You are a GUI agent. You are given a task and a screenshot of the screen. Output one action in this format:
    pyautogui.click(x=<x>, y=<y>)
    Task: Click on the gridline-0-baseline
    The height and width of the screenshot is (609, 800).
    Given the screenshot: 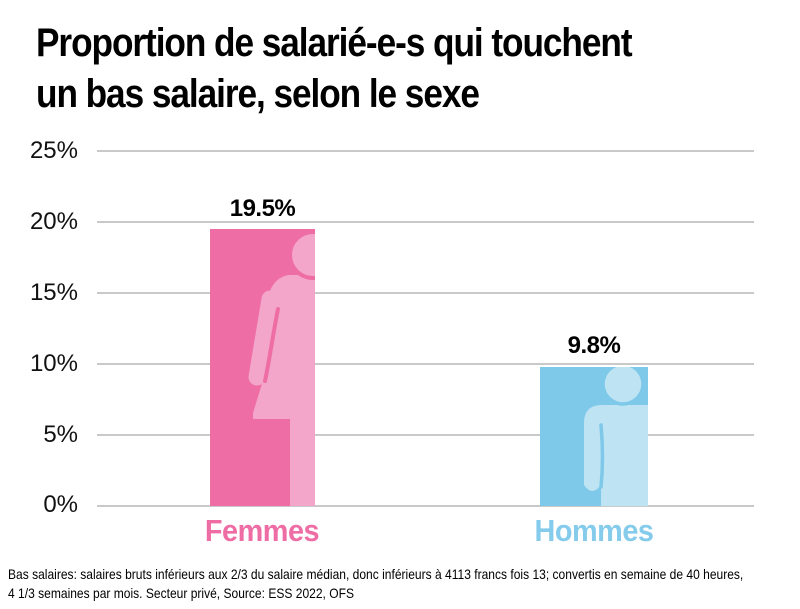 What is the action you would take?
    pyautogui.click(x=425, y=506)
    